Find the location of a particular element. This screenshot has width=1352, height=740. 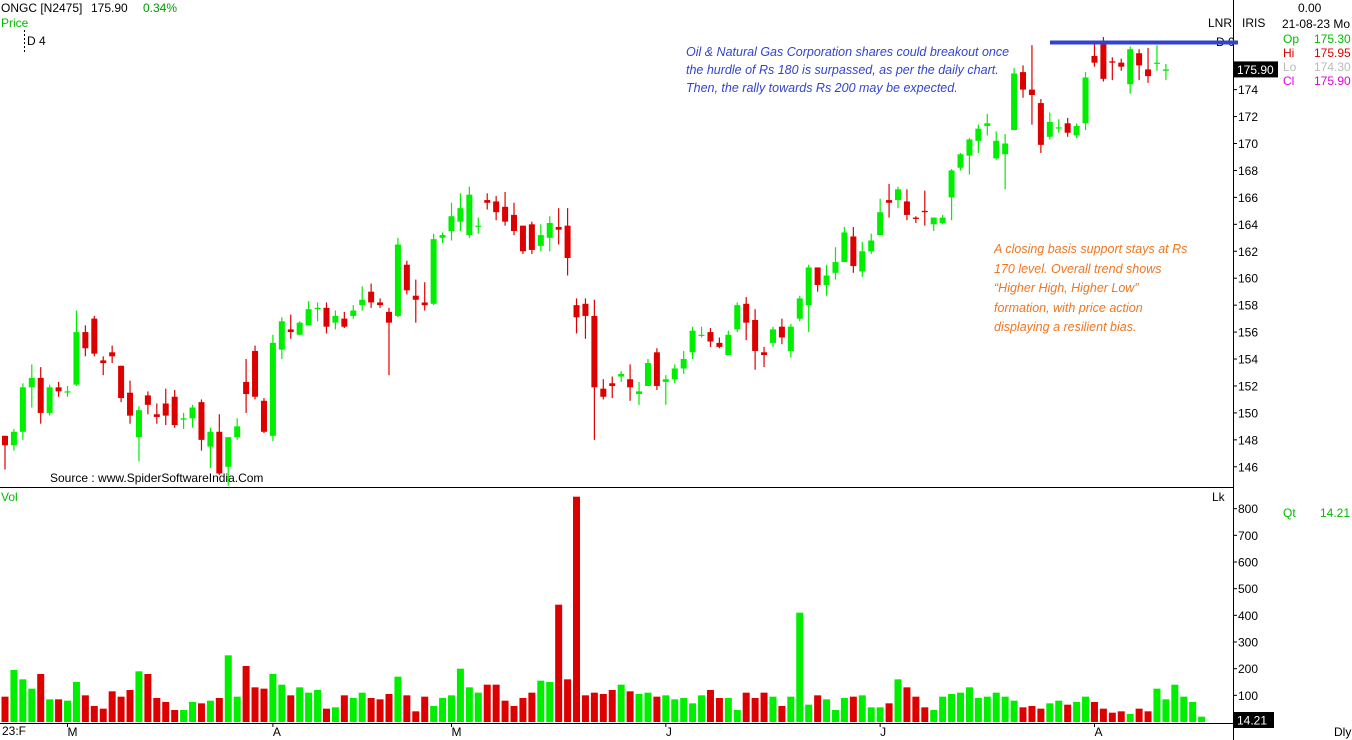

open-value: 175.30 is located at coordinates (1332, 39).